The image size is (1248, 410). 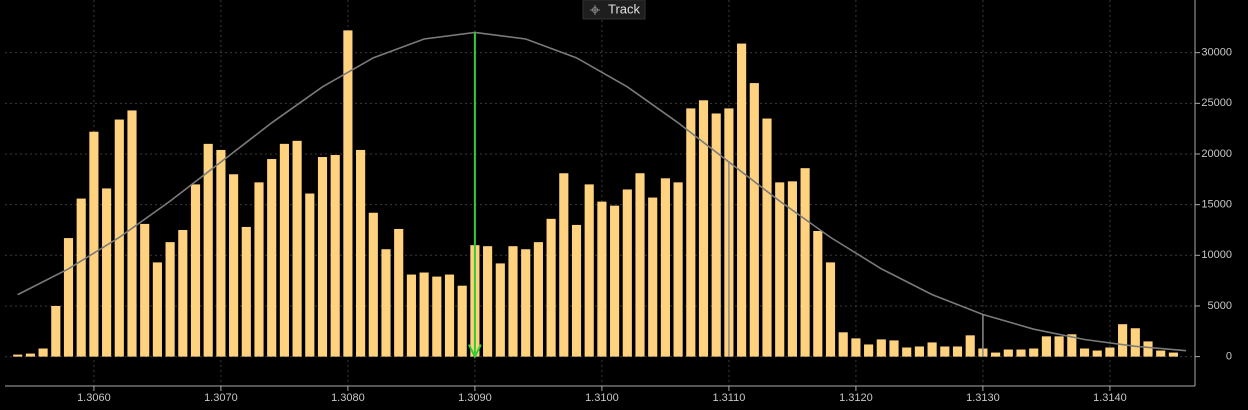 What do you see at coordinates (221, 398) in the screenshot?
I see `x-tick-label: 1.3070` at bounding box center [221, 398].